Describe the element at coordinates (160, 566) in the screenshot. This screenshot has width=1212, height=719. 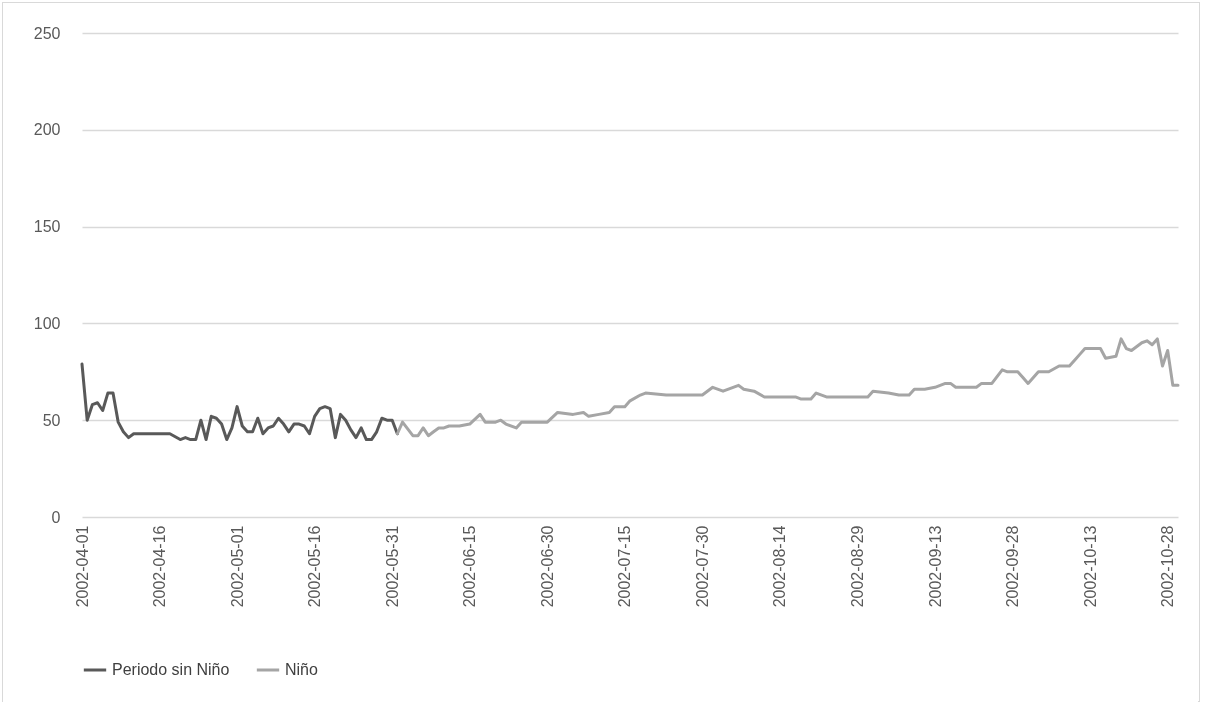
I see `x-tick-label: 2002-04-16` at that location.